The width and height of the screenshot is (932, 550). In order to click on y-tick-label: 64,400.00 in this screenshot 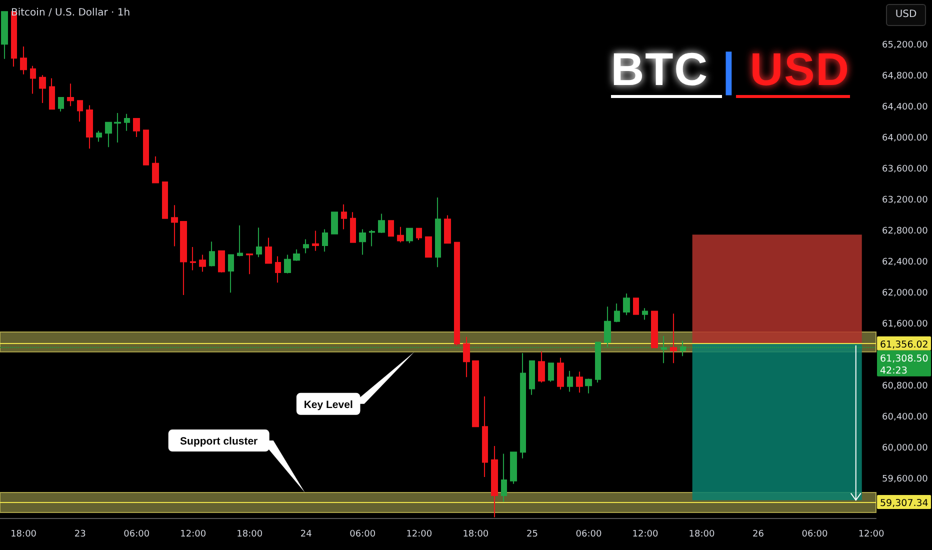, I will do `click(905, 107)`.